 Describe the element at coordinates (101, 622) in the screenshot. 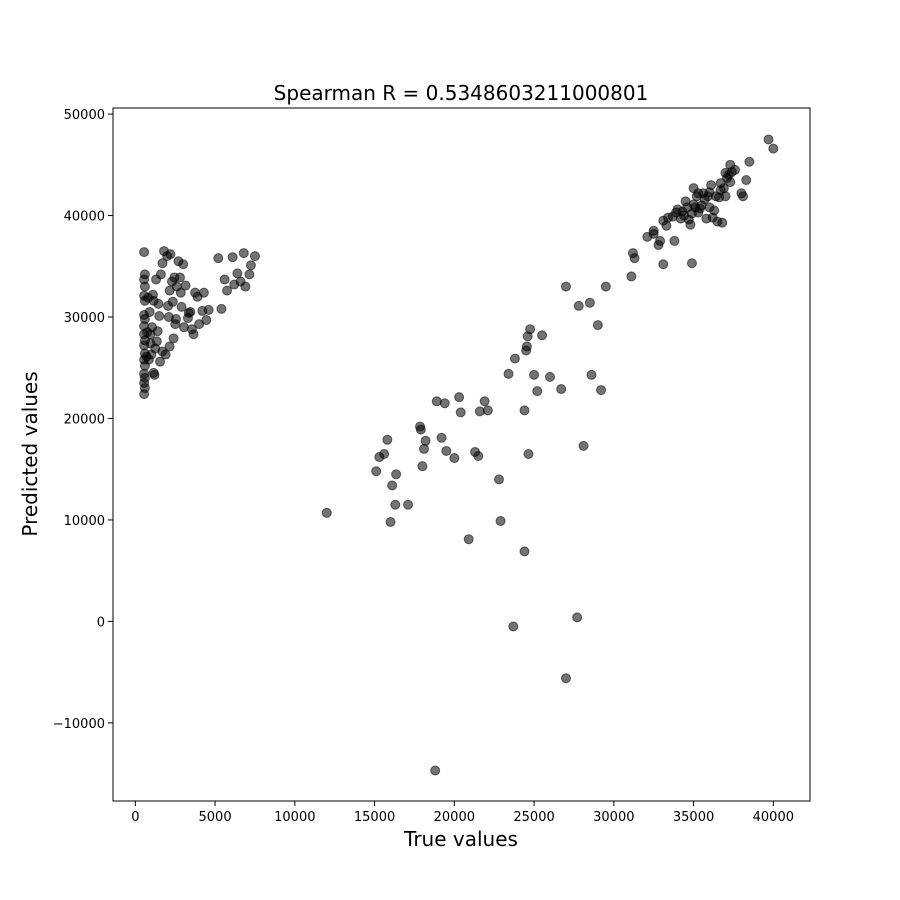

I see `y-tick-label: 0` at that location.